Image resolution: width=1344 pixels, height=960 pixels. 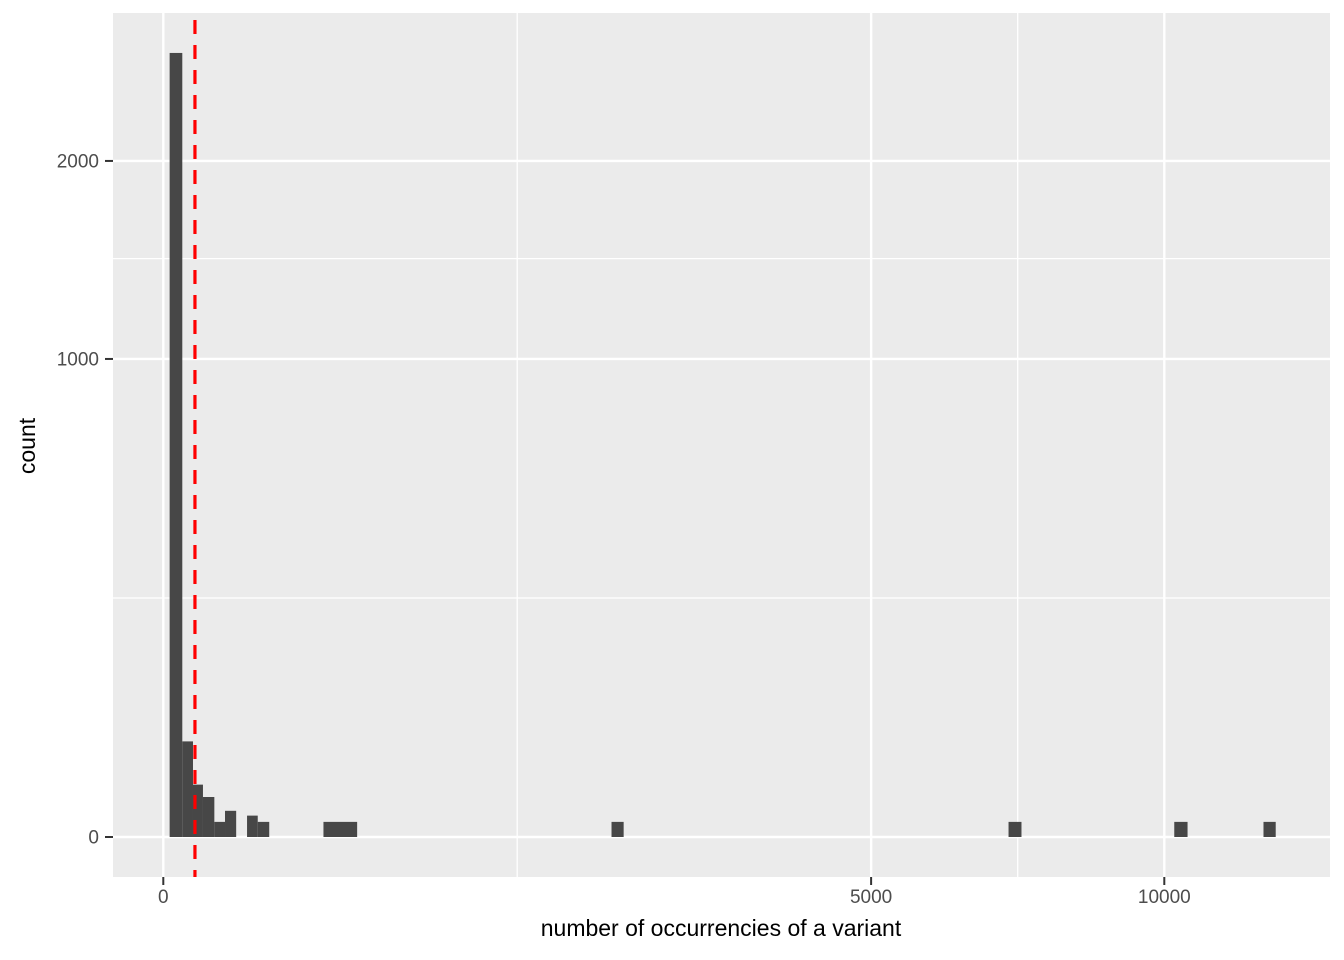 What do you see at coordinates (163, 897) in the screenshot?
I see `x-tick-label: 0` at bounding box center [163, 897].